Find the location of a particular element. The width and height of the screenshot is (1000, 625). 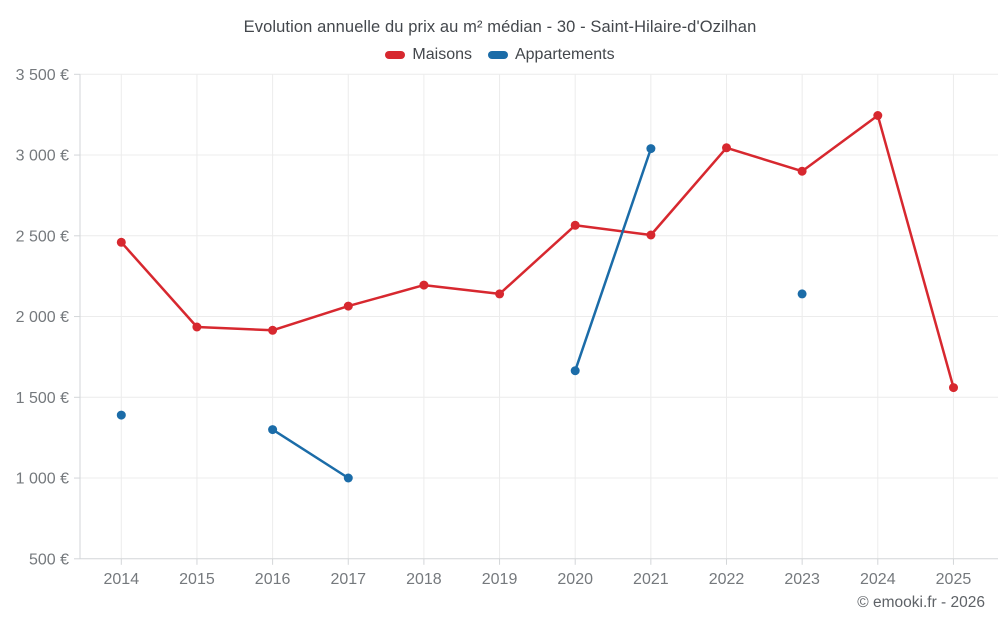

data-point-maisons-2025 is located at coordinates (953, 388).